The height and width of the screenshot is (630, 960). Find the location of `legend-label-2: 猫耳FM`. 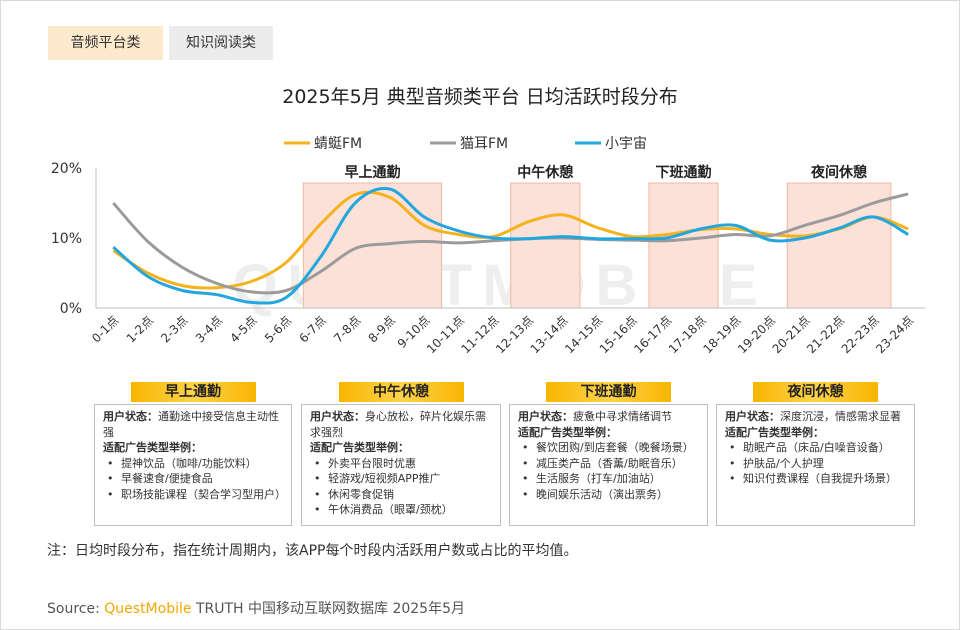

legend-label-2: 猫耳FM is located at coordinates (484, 144).